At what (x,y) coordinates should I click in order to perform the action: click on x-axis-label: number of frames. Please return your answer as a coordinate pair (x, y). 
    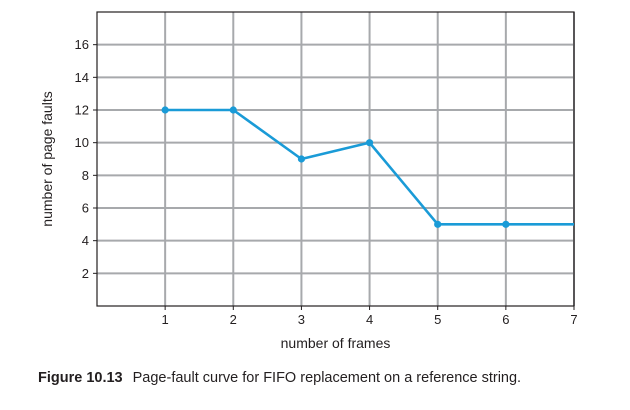
    Looking at the image, I should click on (336, 343).